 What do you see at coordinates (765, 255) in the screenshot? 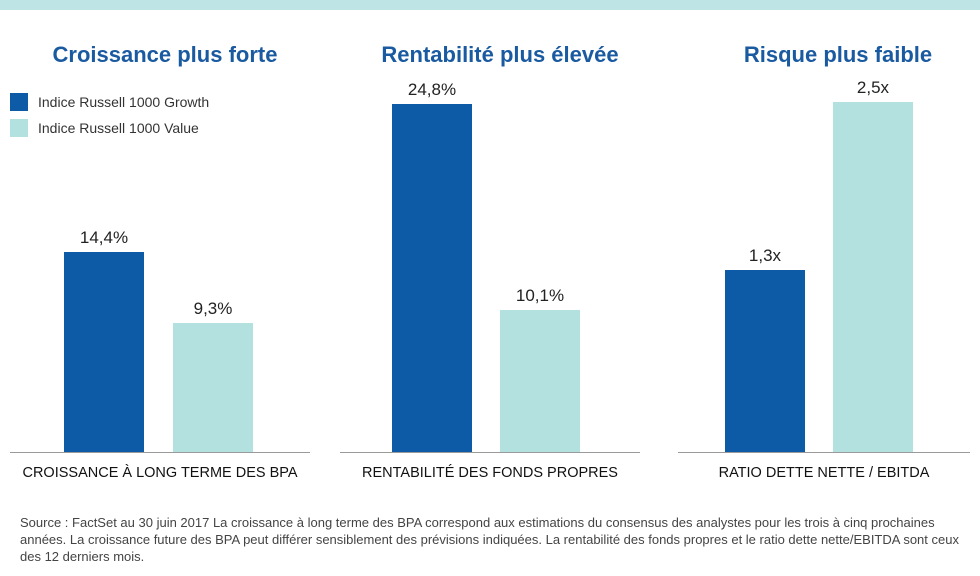
I see `bar-label-growth-debt: 1,3x` at bounding box center [765, 255].